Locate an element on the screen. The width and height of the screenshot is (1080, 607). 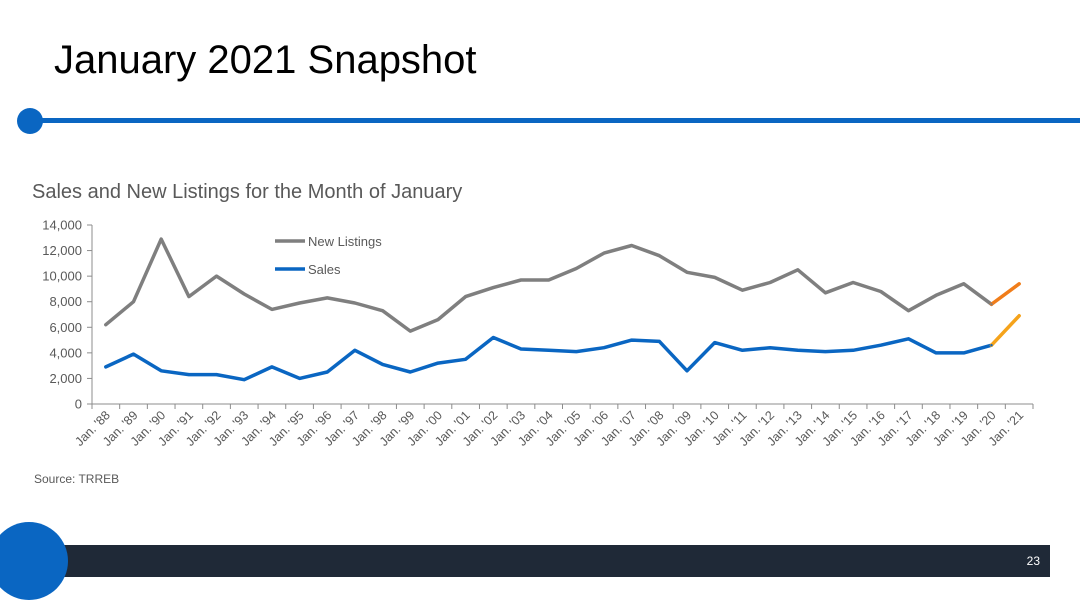
series-highlight-sales is located at coordinates (1005, 330).